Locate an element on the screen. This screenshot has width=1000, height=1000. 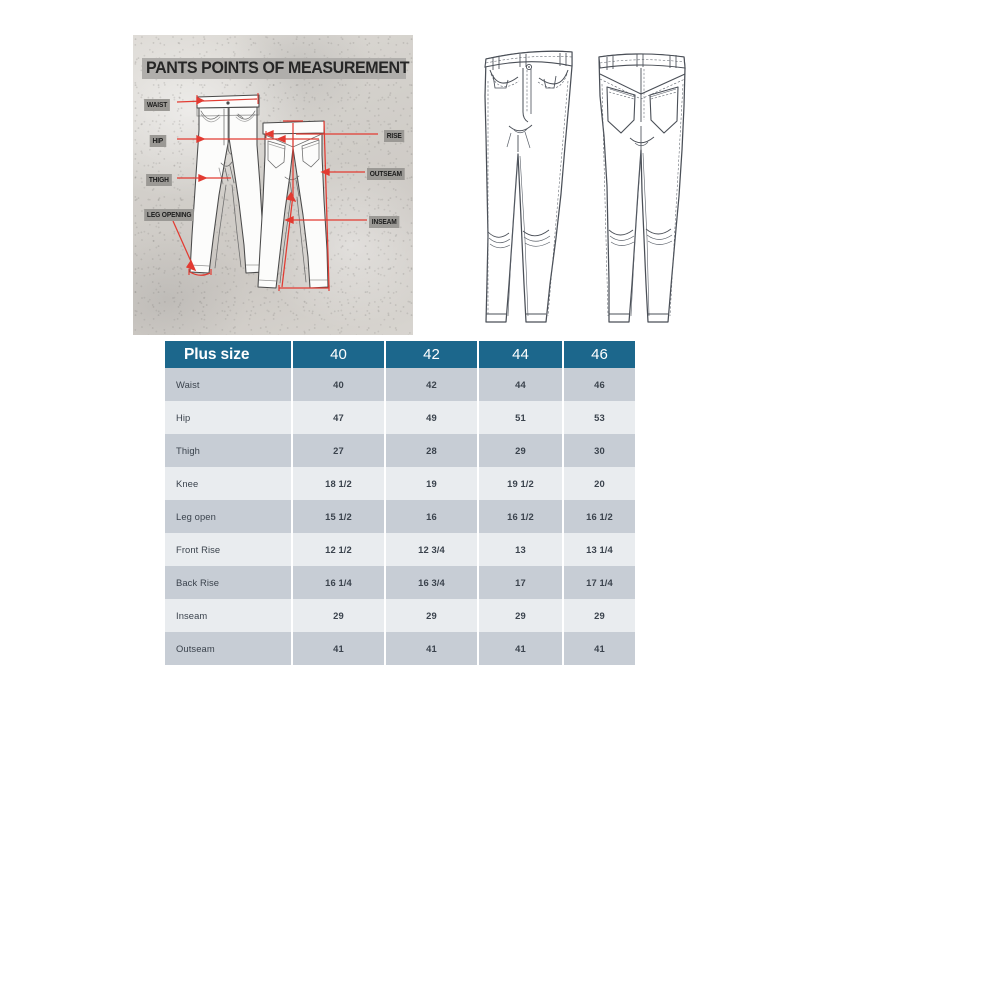
cell-value: 44 is located at coordinates (521, 384).